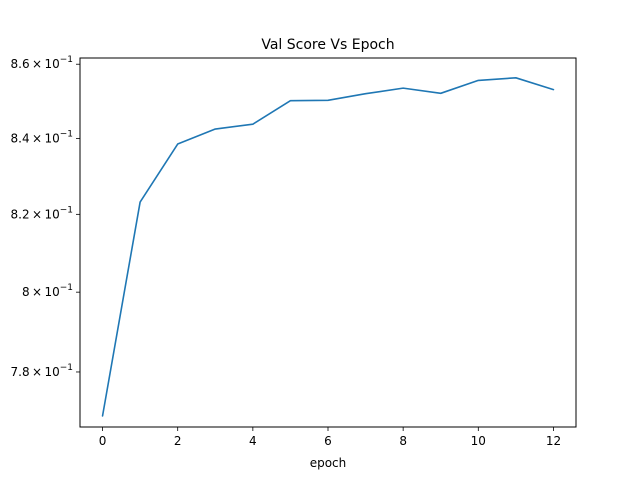 The image size is (640, 484). I want to click on y-tick-label-text: 8.6 × 10⁻¹, so click(42, 63).